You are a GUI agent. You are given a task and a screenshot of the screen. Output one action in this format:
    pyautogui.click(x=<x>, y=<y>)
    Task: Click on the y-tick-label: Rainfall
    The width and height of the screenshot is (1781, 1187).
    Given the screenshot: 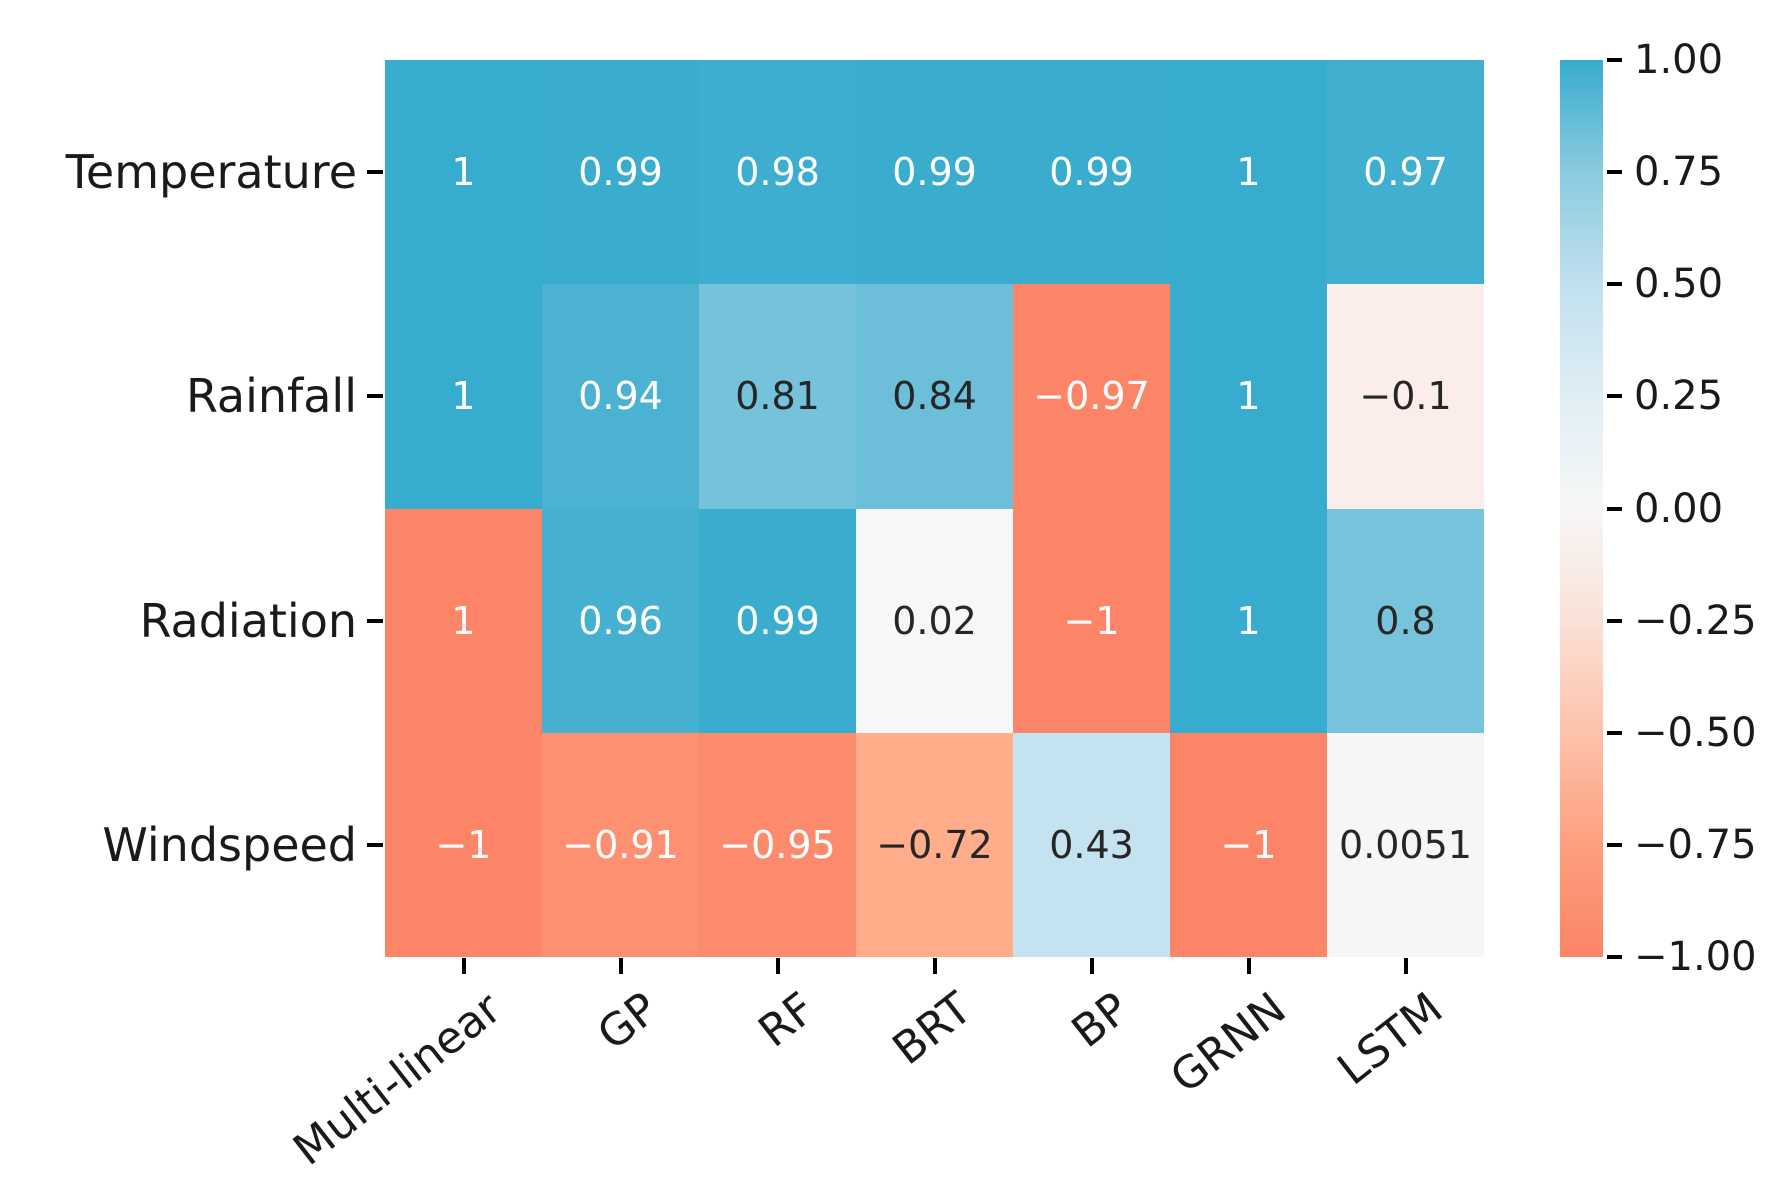 What is the action you would take?
    pyautogui.click(x=271, y=396)
    